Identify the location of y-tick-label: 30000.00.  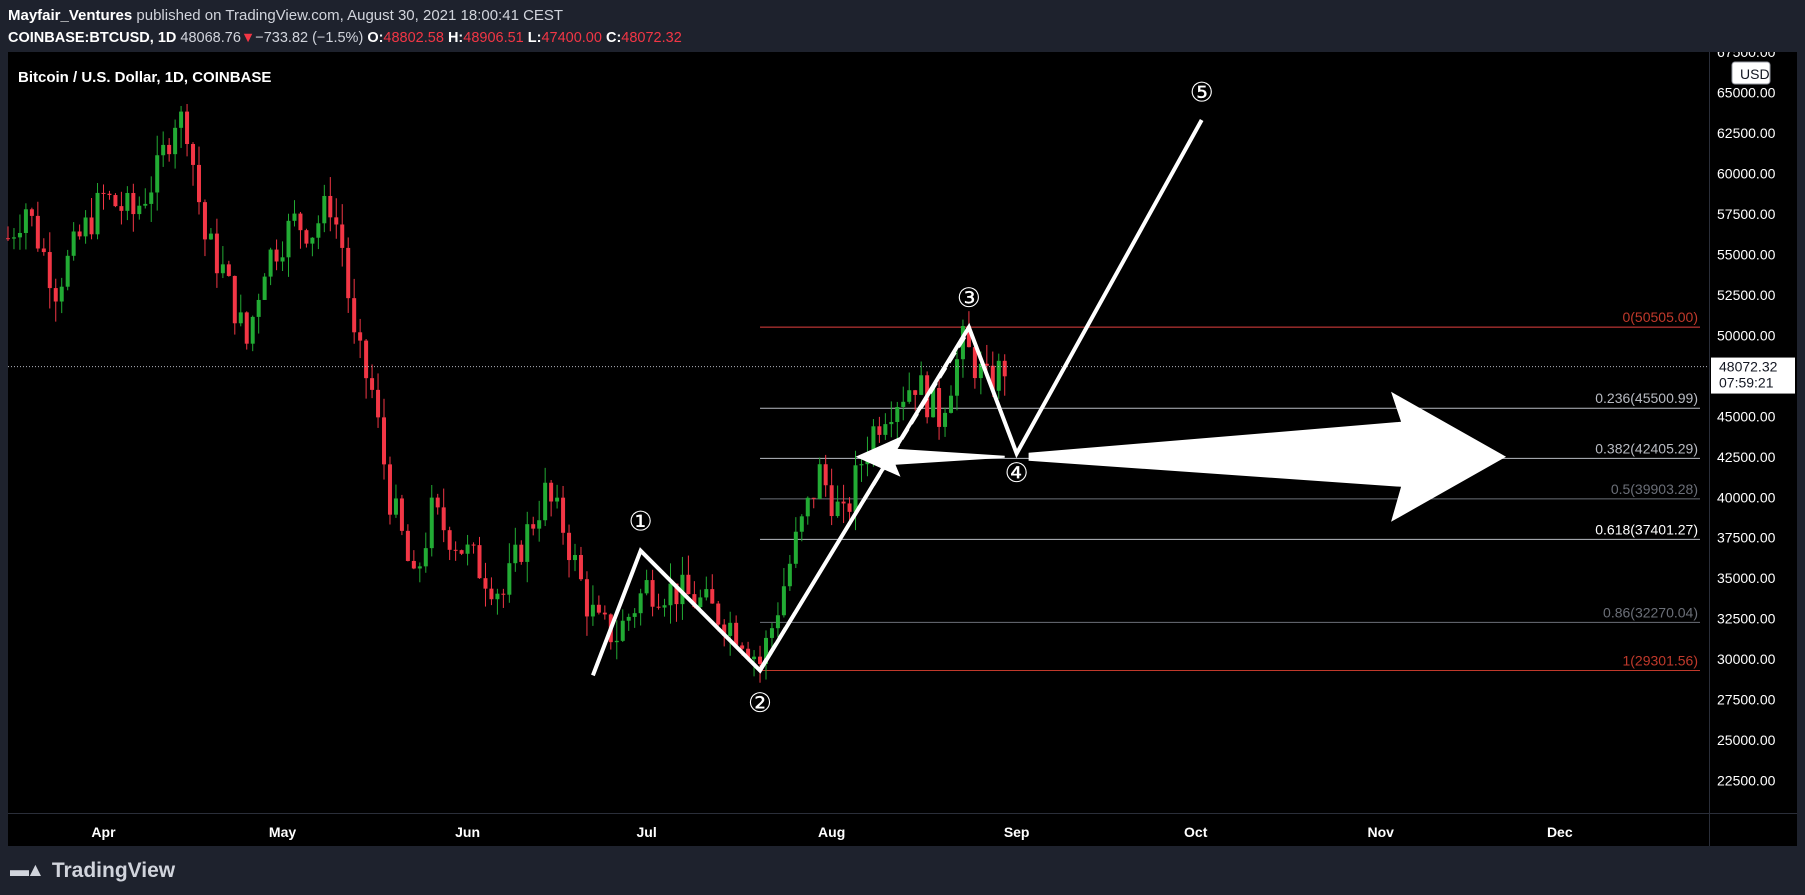
(1746, 659).